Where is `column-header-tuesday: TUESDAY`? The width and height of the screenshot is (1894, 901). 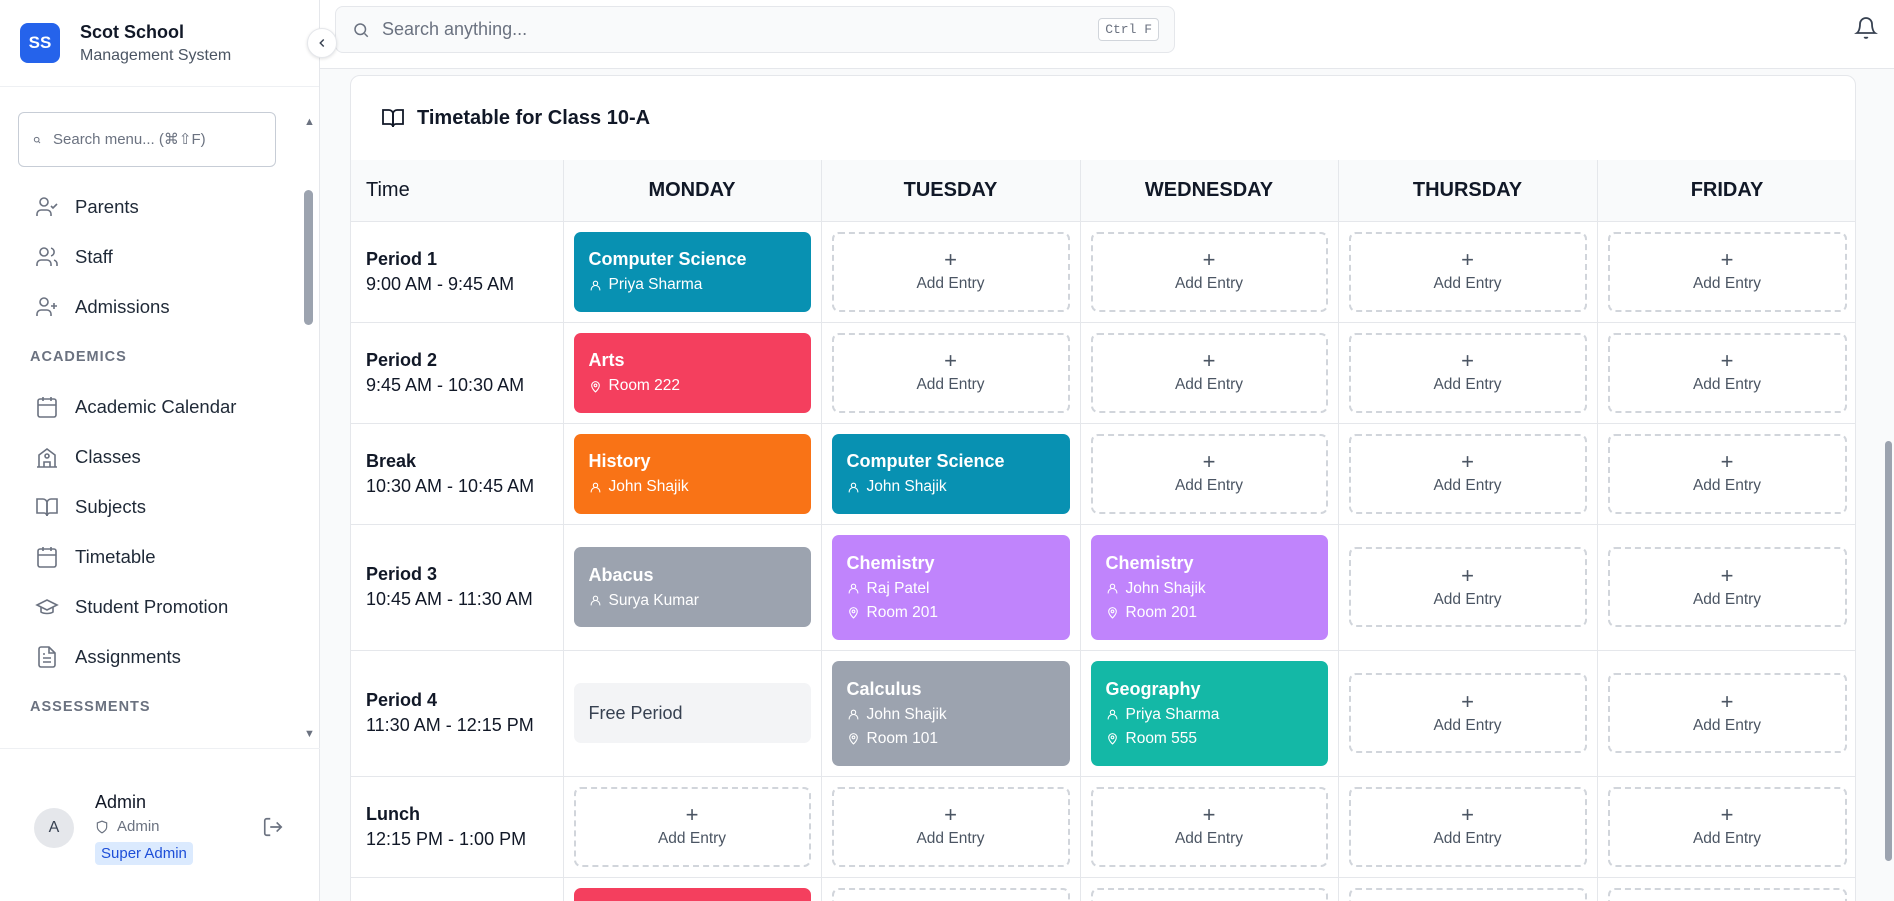
column-header-tuesday: TUESDAY is located at coordinates (951, 191).